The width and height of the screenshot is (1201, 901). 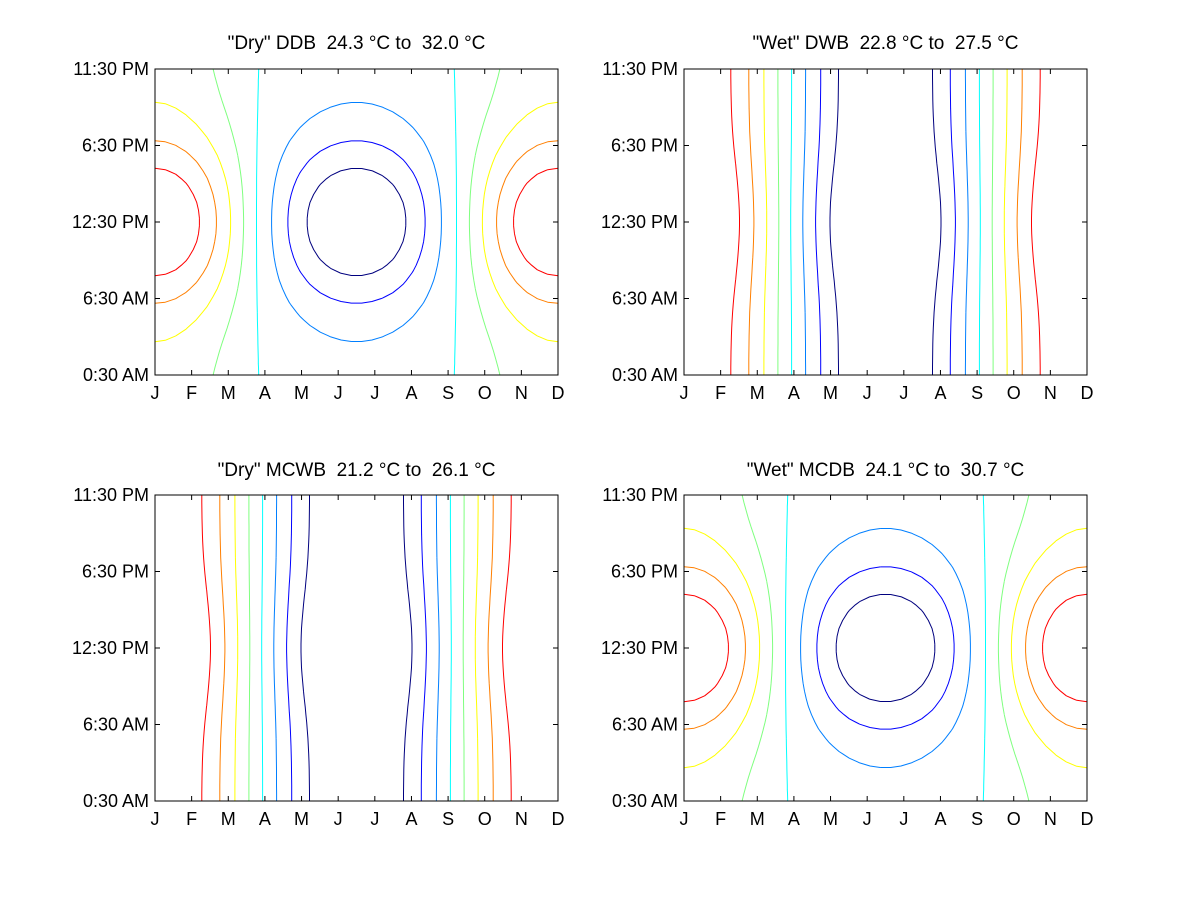 What do you see at coordinates (356, 43) in the screenshot?
I see `plot-title-1: "Dry" DDB 24.3 °C to 32.0 °C` at bounding box center [356, 43].